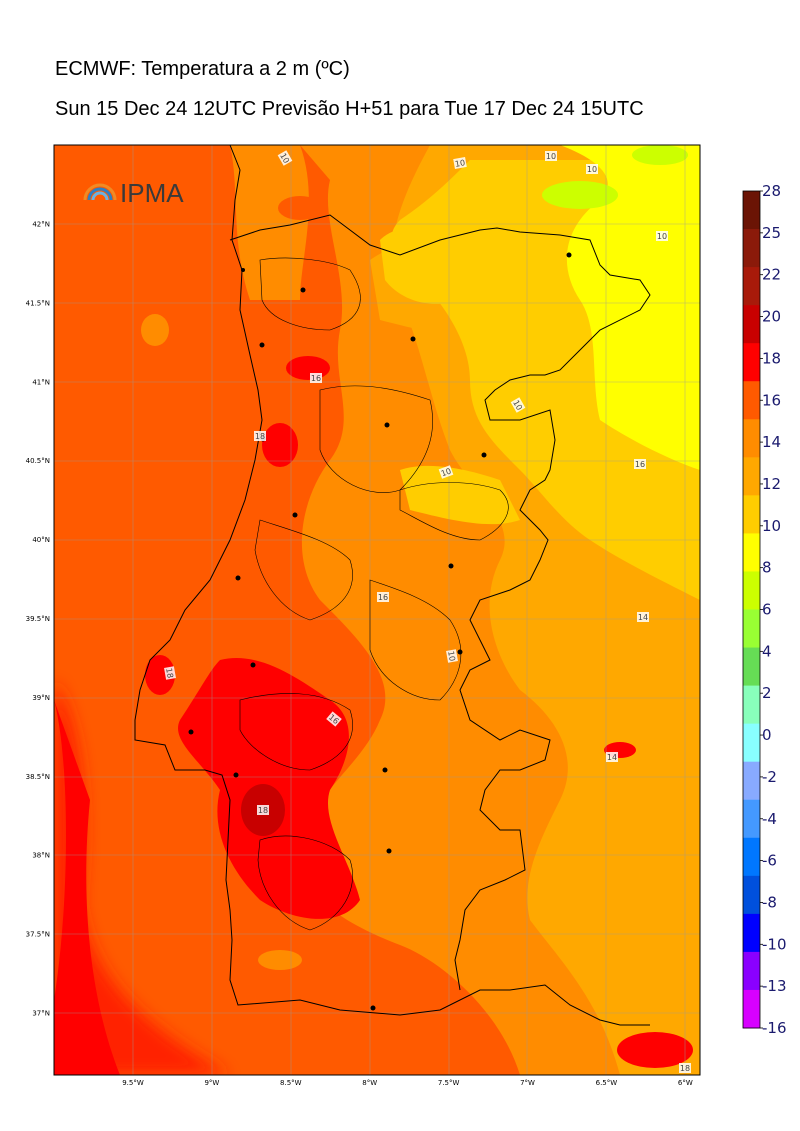 Image resolution: width=800 pixels, height=1131 pixels. I want to click on lat-label: 41°N, so click(41, 382).